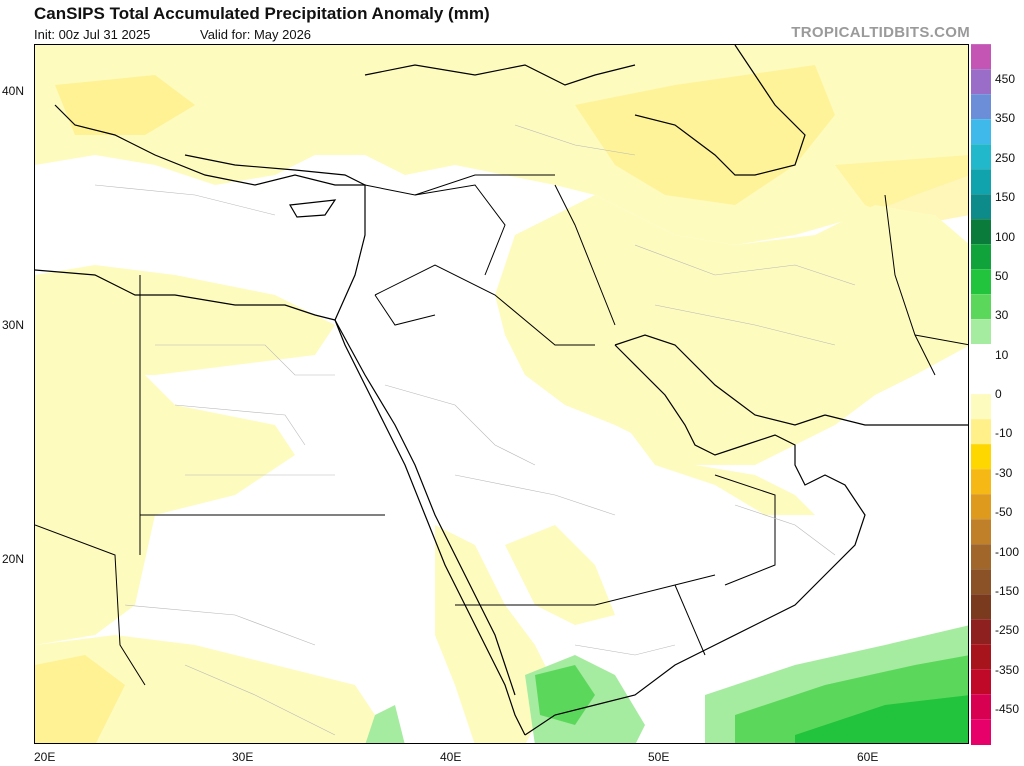  I want to click on coast-red-sea-west, so click(430, 527).